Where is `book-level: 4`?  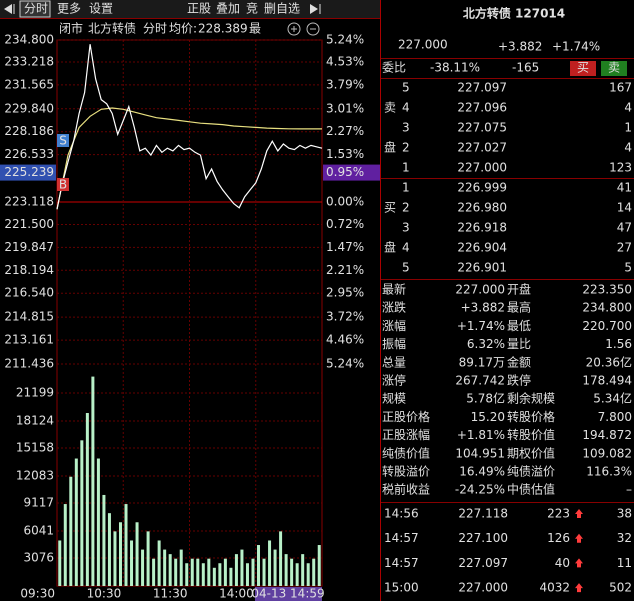 book-level: 4 is located at coordinates (406, 108).